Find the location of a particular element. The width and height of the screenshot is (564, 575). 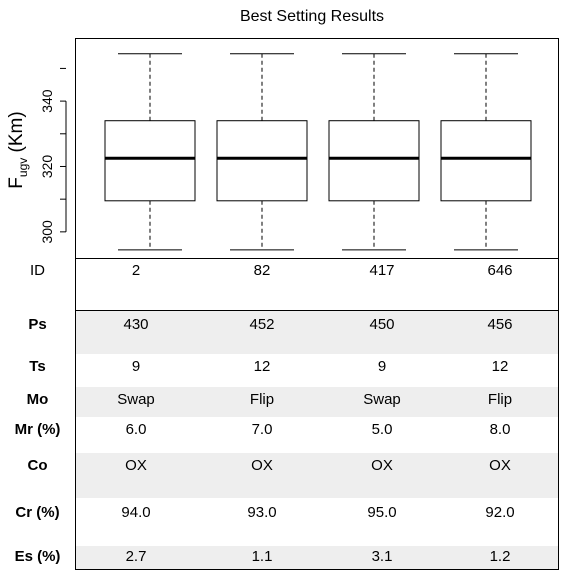

id-cell: 82 is located at coordinates (262, 270).